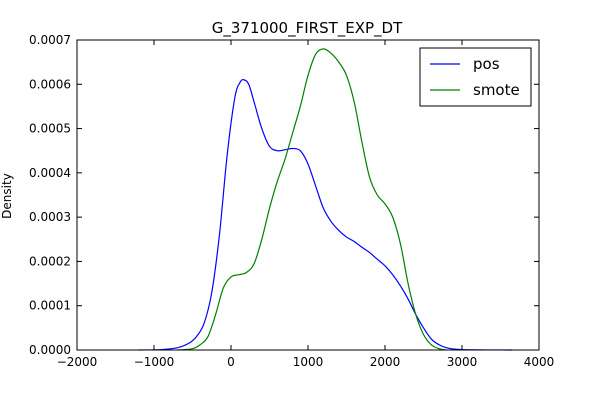 Image resolution: width=600 pixels, height=400 pixels. I want to click on y-tick-label: 0.0004, so click(50, 173).